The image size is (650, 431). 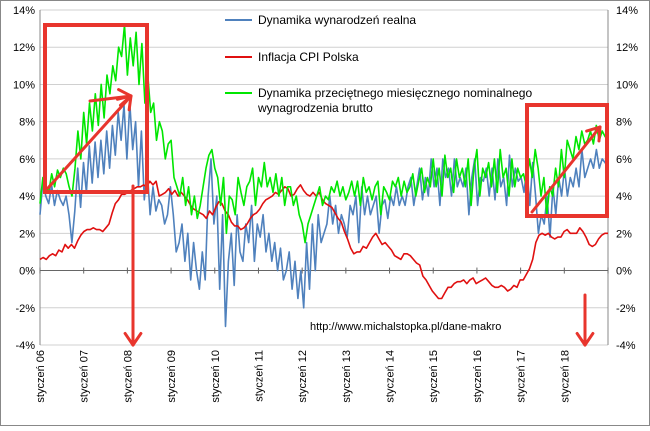 I want to click on y-tick-label-right: -4%, so click(x=626, y=346).